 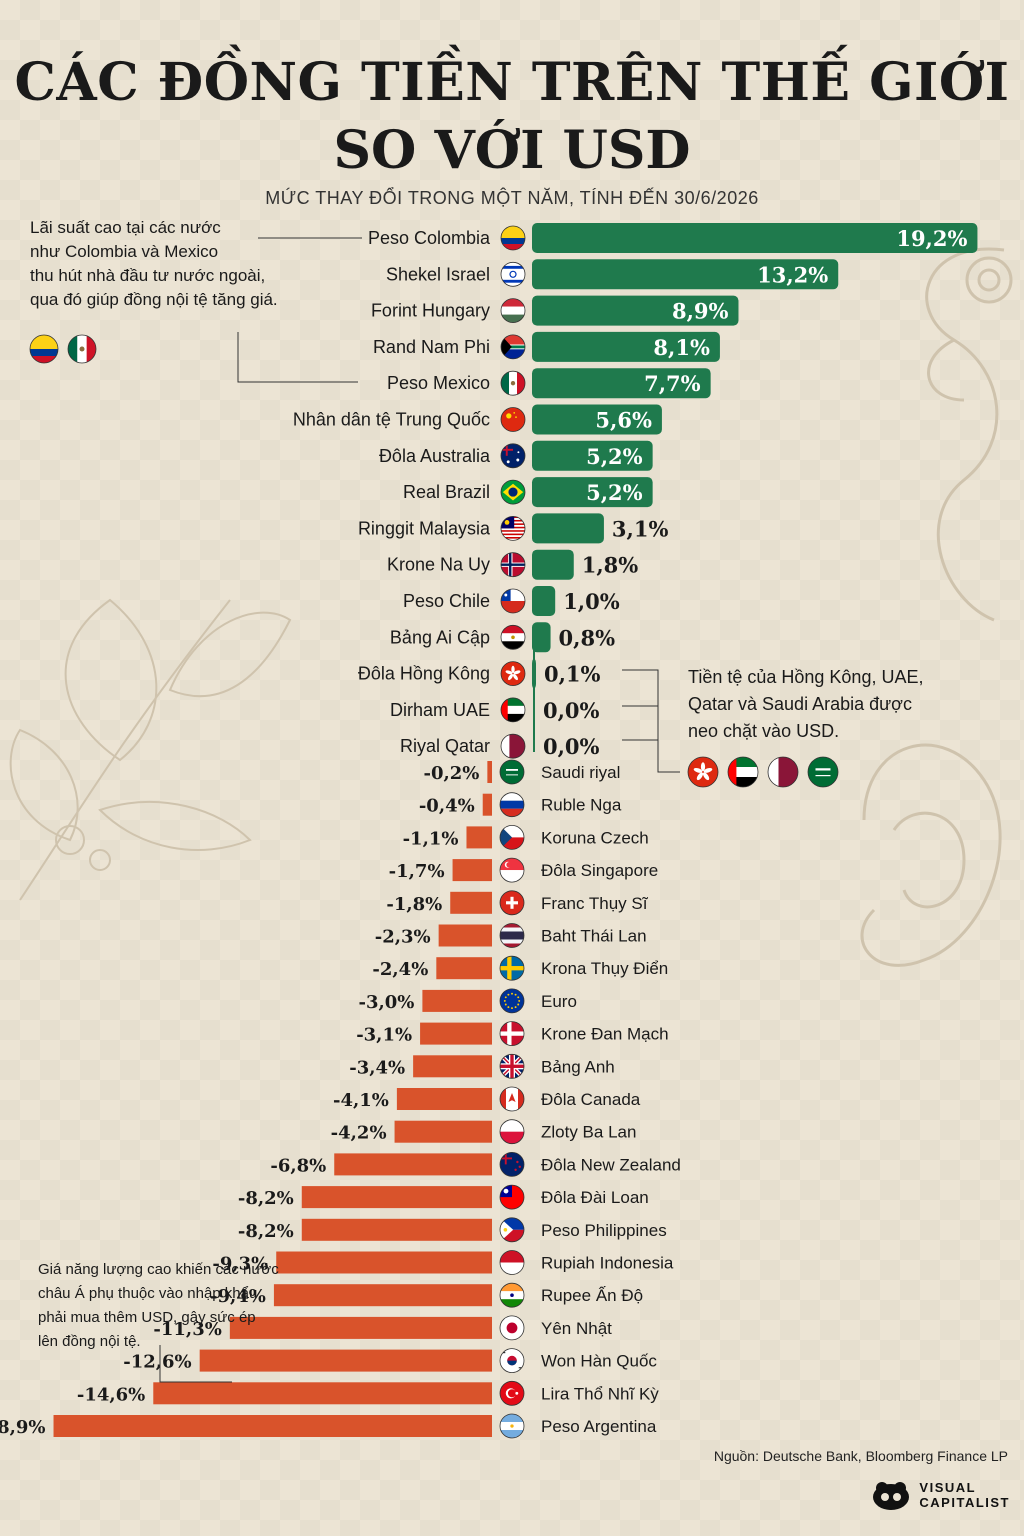 I want to click on category-label: Franc Thụy Sĩ, so click(x=595, y=903).